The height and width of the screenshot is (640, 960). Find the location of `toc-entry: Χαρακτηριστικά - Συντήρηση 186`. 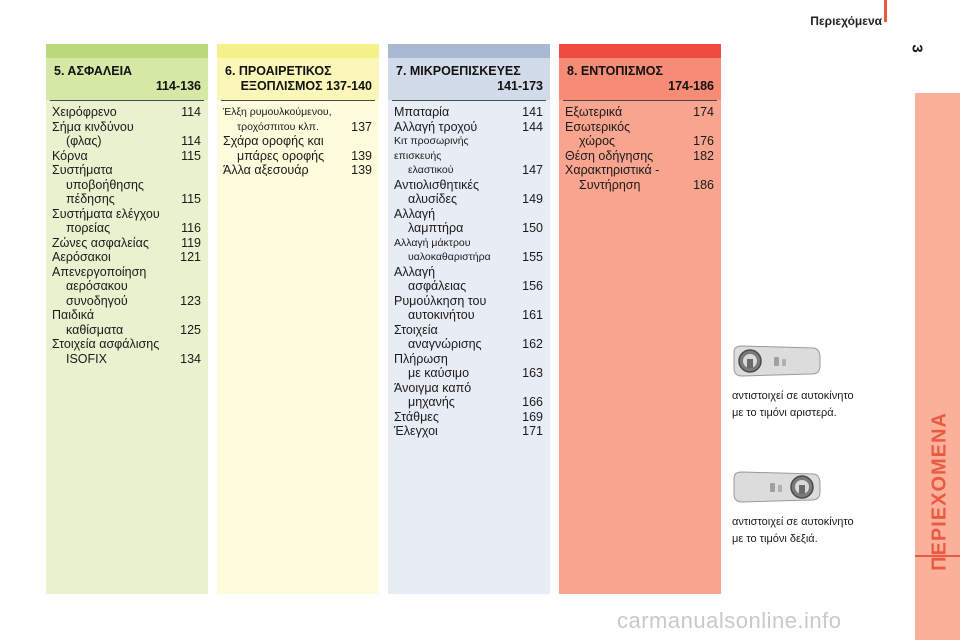

toc-entry: Χαρακτηριστικά - Συντήρηση 186 is located at coordinates (641, 177).